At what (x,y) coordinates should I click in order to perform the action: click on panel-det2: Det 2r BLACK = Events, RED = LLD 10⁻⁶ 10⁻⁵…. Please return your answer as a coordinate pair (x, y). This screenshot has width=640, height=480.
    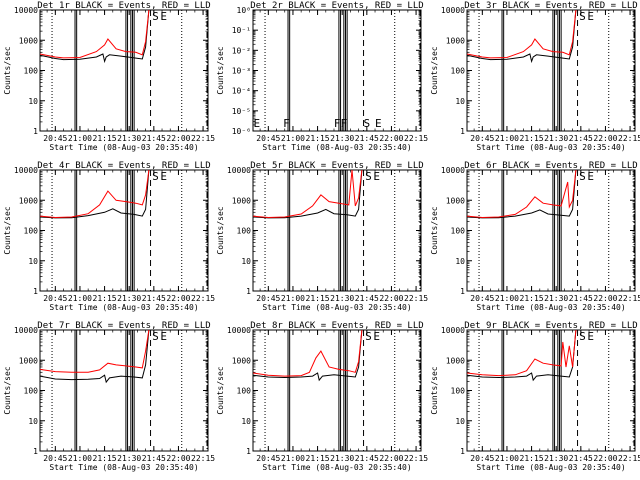
    Looking at the image, I should click on (322, 76).